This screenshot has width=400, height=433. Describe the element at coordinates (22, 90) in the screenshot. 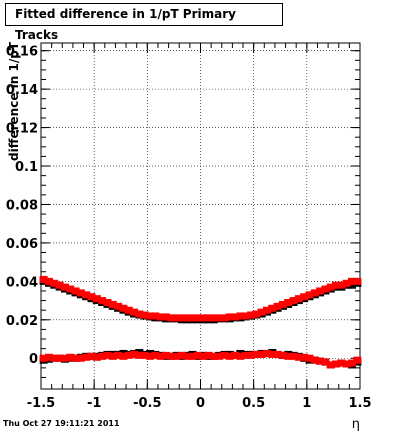

I see `y-tick-label: 0.14` at that location.